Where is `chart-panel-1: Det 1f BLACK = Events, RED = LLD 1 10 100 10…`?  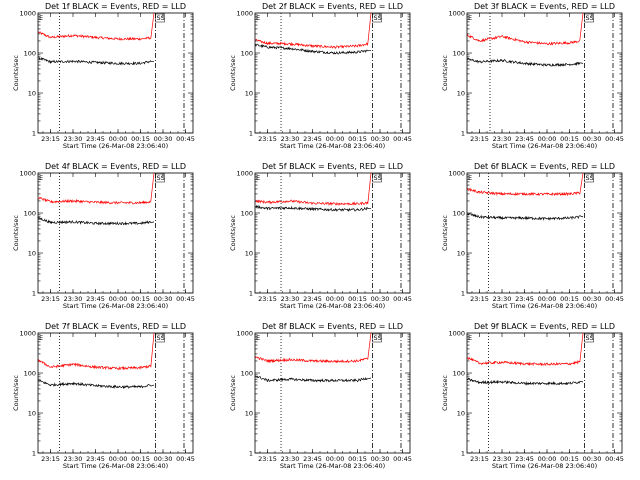
chart-panel-1: Det 1f BLACK = Events, RED = LLD 1 10 100 10… is located at coordinates (103, 76).